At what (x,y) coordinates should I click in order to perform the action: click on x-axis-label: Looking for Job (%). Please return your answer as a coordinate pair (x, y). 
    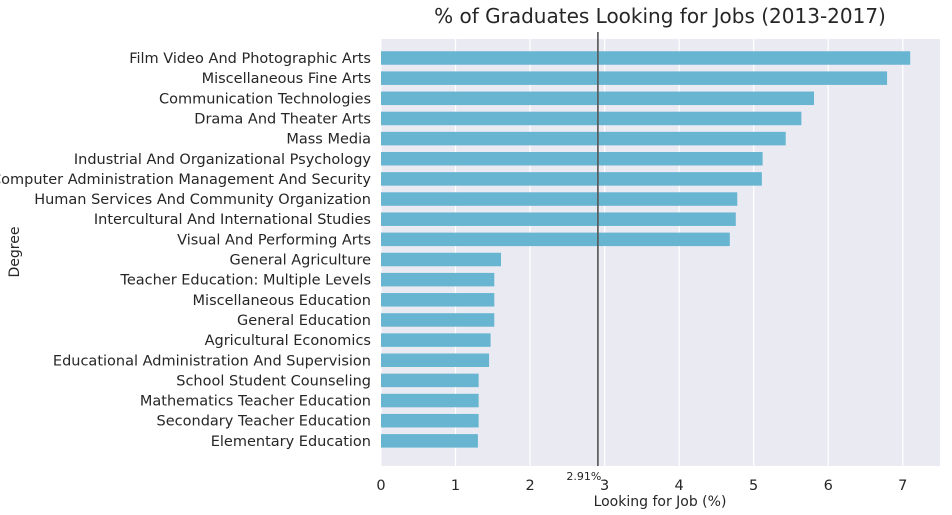
    Looking at the image, I should click on (660, 502).